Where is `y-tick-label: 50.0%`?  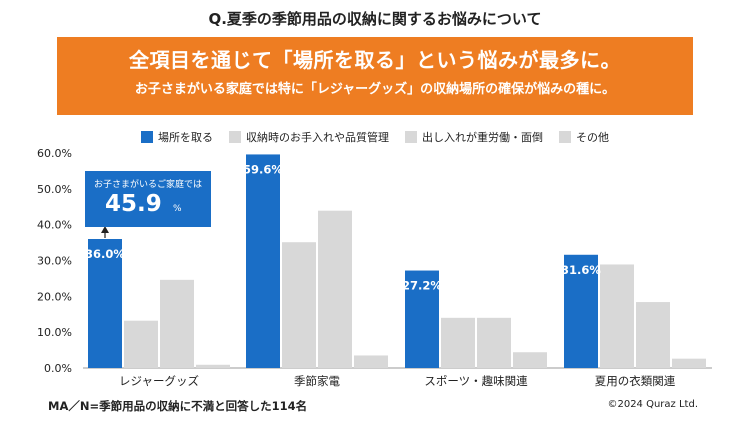 y-tick-label: 50.0% is located at coordinates (54, 189).